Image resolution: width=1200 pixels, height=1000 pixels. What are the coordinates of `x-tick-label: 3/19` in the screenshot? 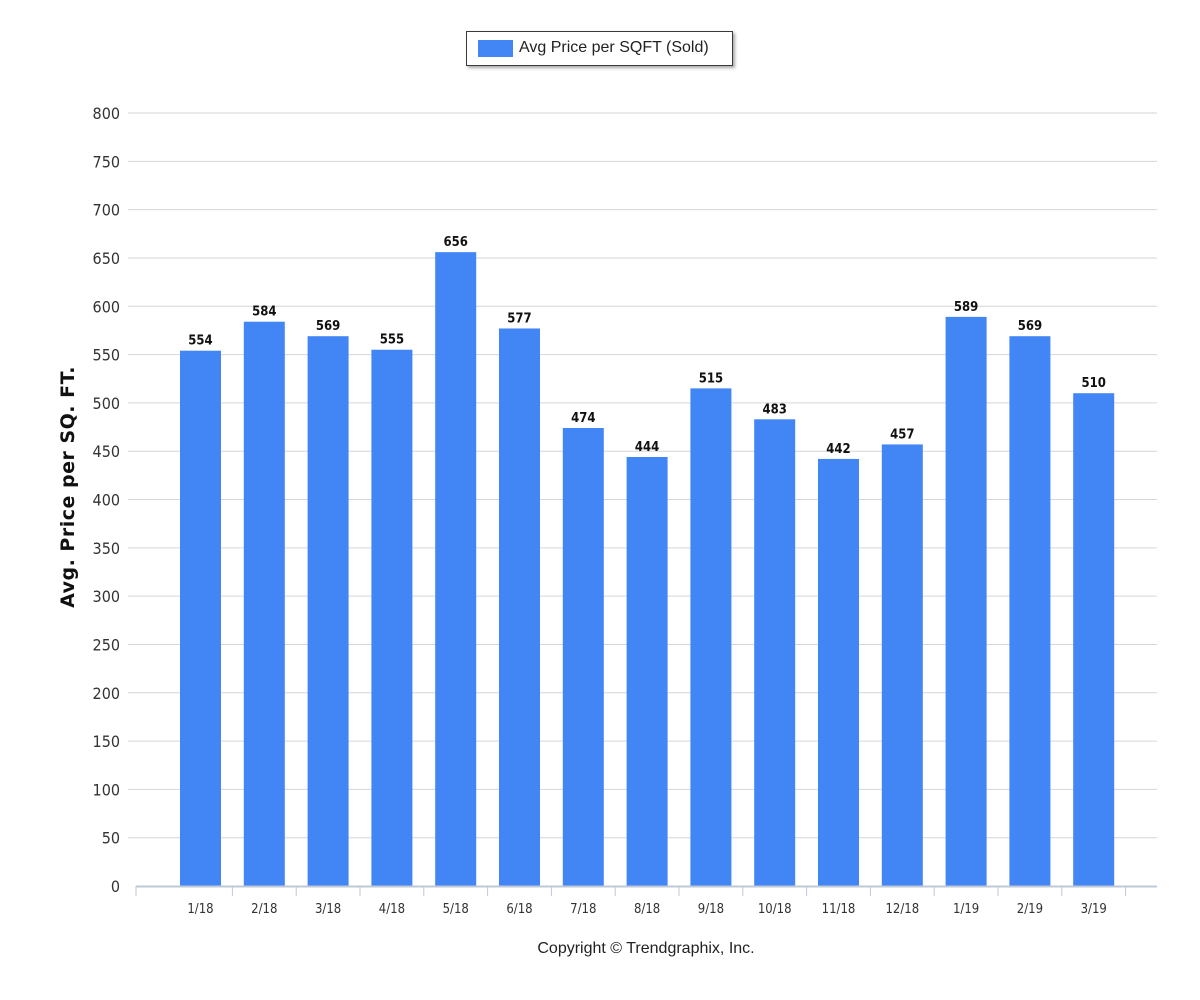 It's located at (1094, 909).